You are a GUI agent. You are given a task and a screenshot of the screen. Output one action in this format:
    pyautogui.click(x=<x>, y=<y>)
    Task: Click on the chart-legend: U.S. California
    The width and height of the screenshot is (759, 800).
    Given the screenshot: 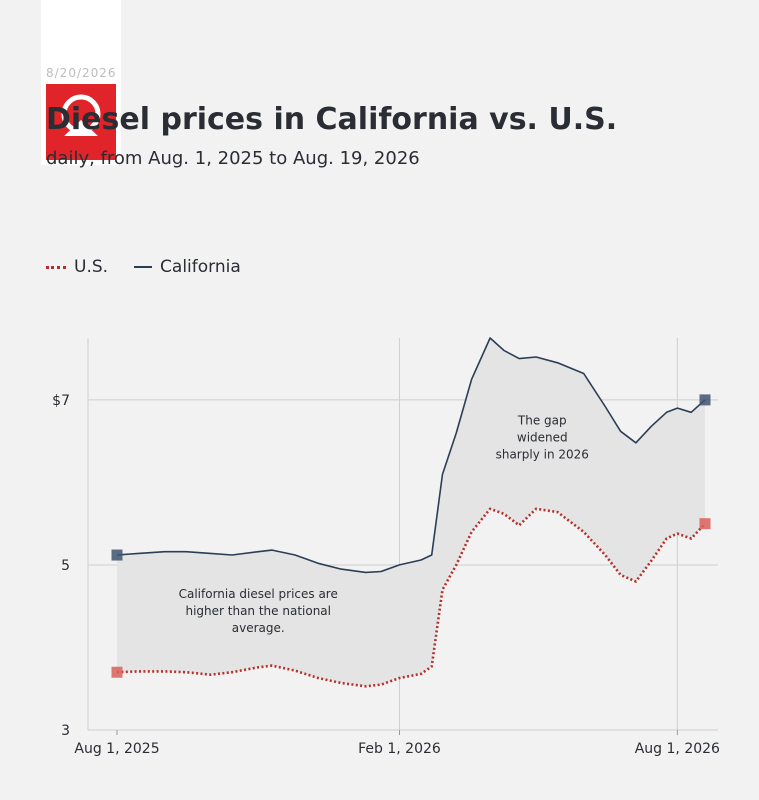 What is the action you would take?
    pyautogui.click(x=156, y=267)
    